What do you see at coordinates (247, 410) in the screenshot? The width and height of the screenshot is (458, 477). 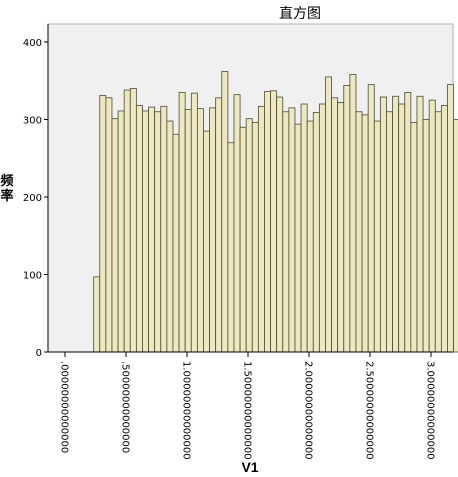 I see `x-tick-label: 1.50000000000000` at bounding box center [247, 410].